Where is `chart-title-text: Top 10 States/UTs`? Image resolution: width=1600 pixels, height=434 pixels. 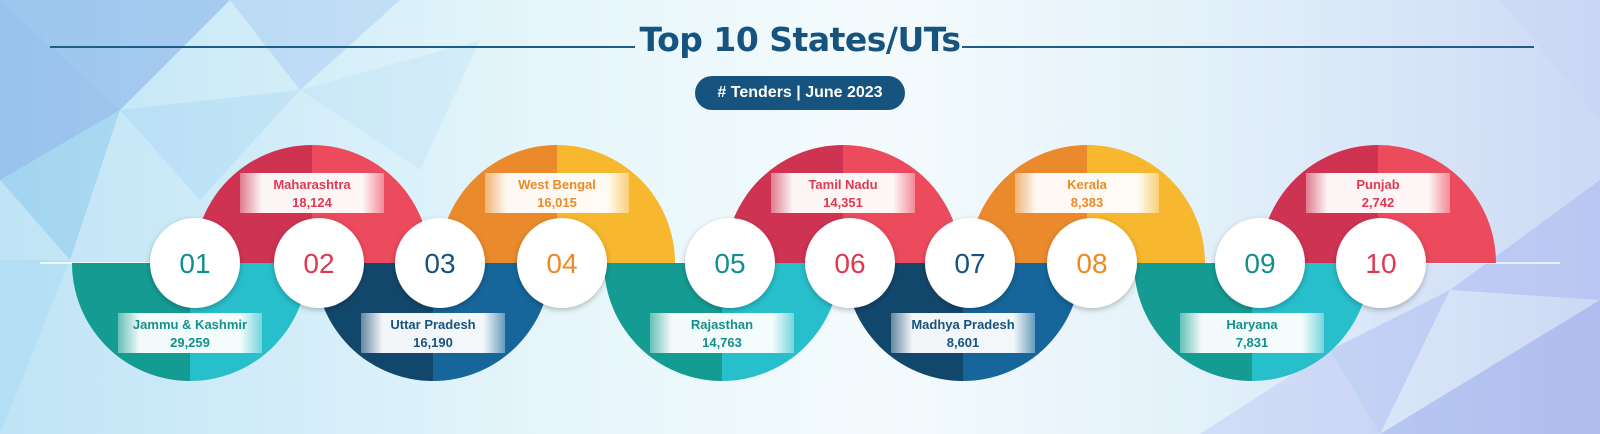
chart-title-text: Top 10 States/UTs is located at coordinates (800, 39).